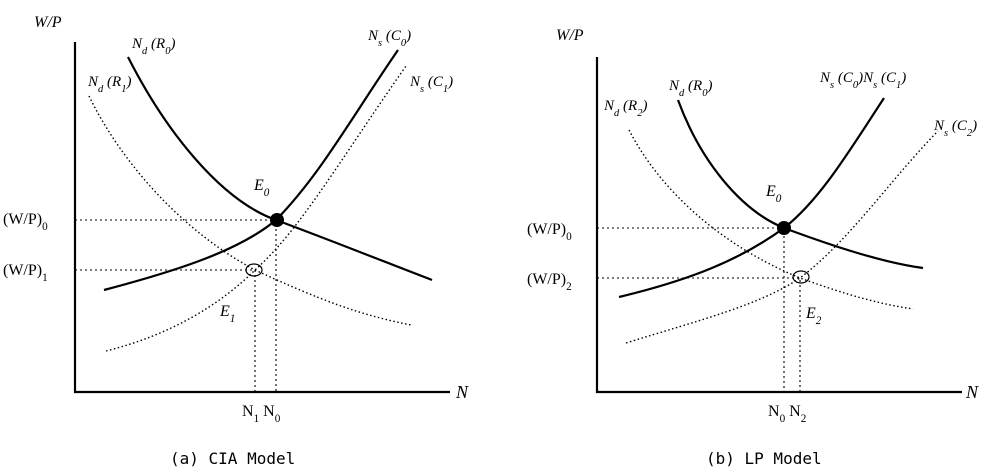  What do you see at coordinates (261, 414) in the screenshot?
I see `employment-labels-a: N1 N0` at bounding box center [261, 414].